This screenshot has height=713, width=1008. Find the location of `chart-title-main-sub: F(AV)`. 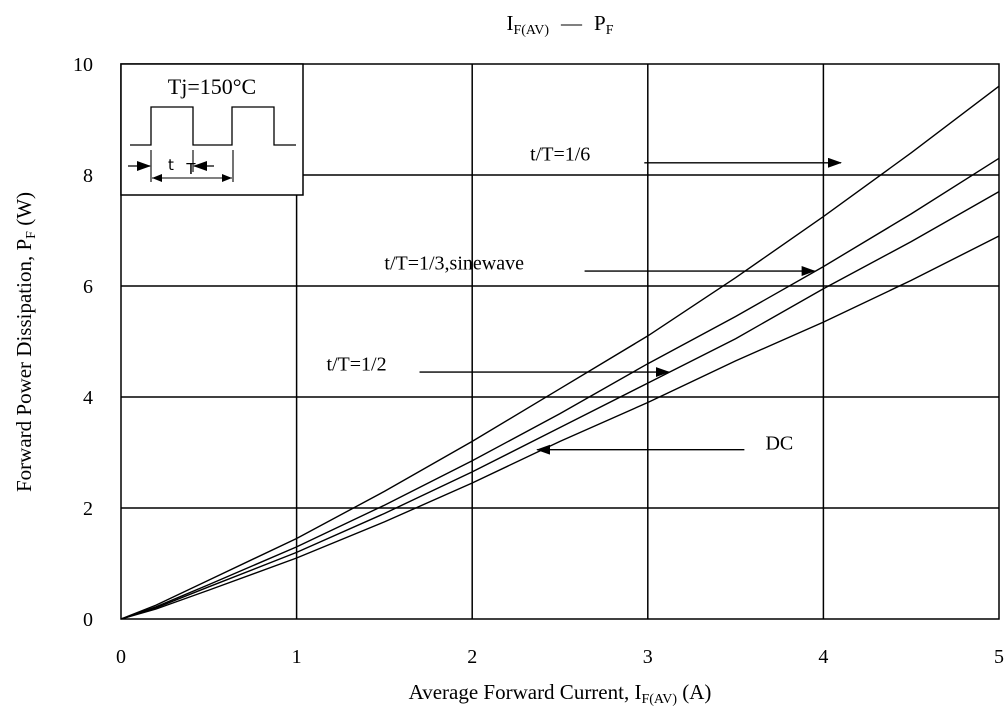

chart-title-main-sub: F(AV) is located at coordinates (531, 30).